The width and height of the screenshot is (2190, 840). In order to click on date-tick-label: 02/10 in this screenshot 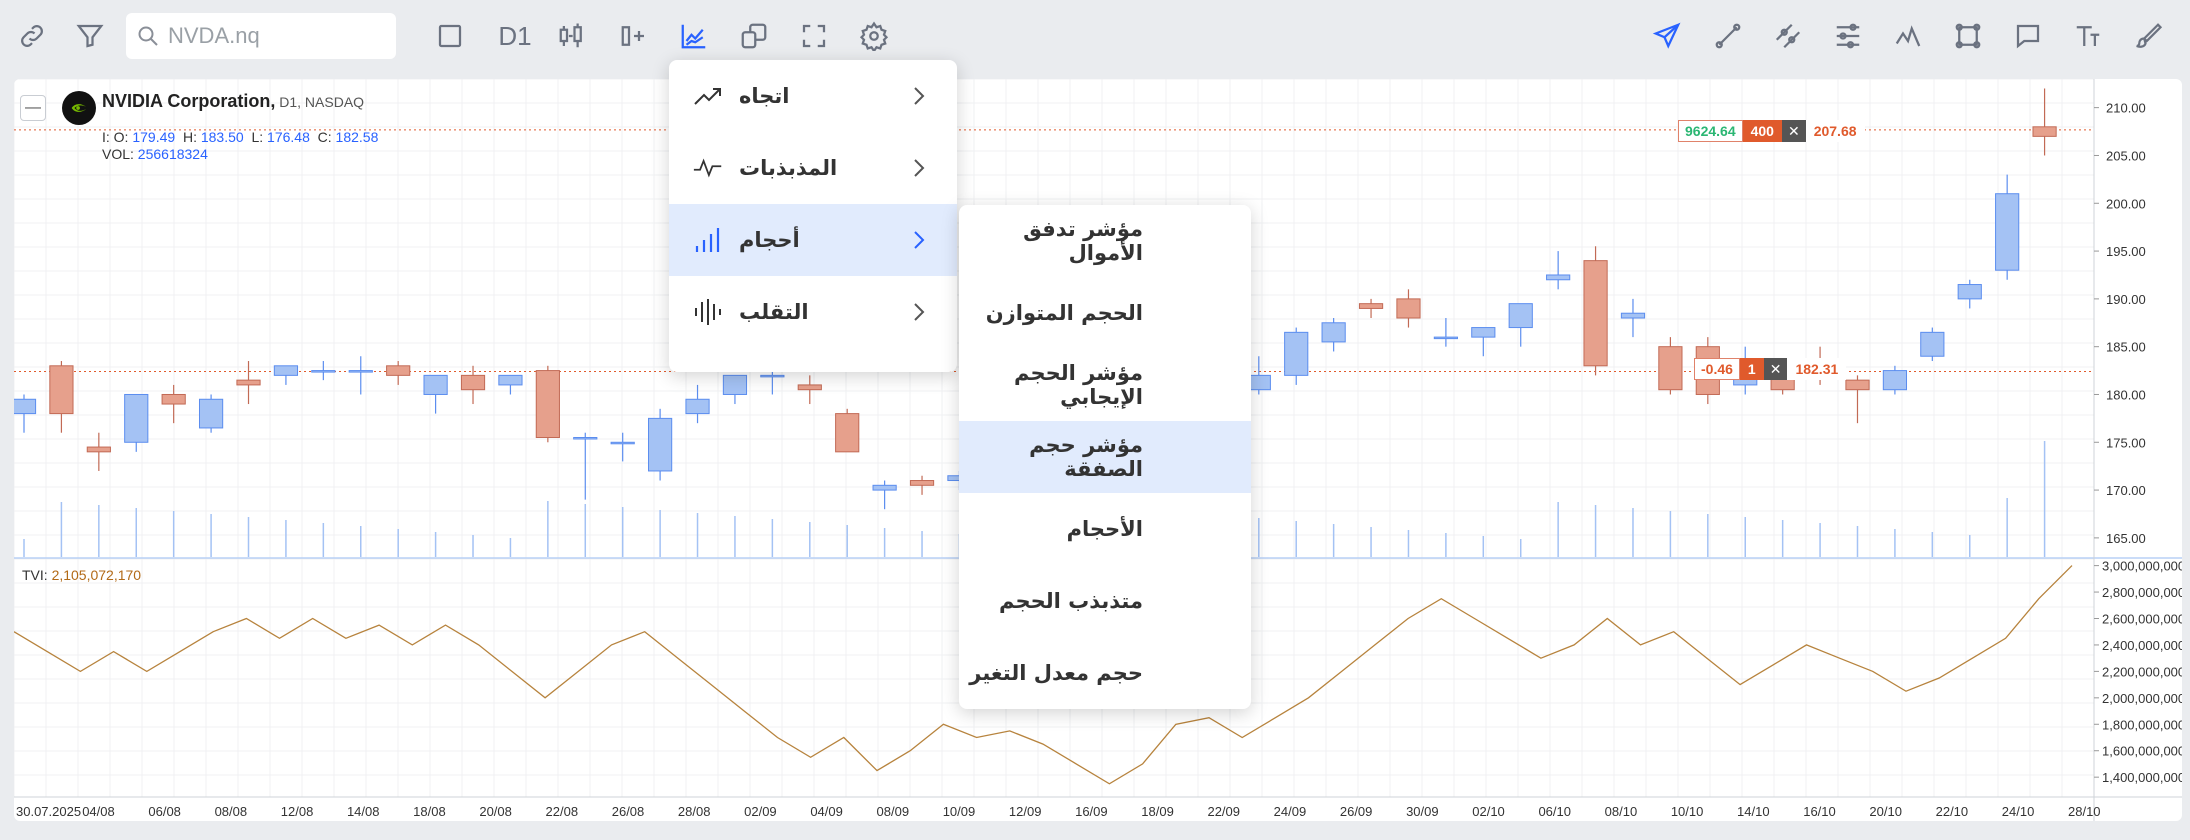, I will do `click(1488, 811)`.